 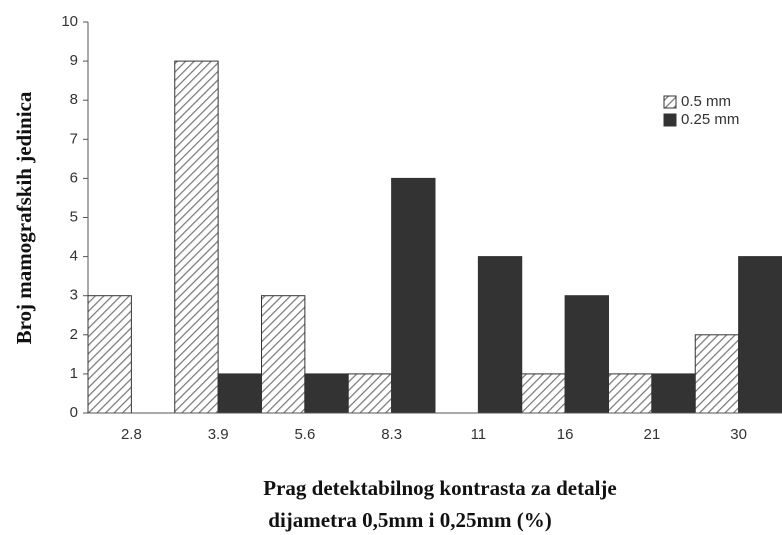 What do you see at coordinates (439, 488) in the screenshot?
I see `x-axis-label: Prag detektabilnog kontrasta za detalje` at bounding box center [439, 488].